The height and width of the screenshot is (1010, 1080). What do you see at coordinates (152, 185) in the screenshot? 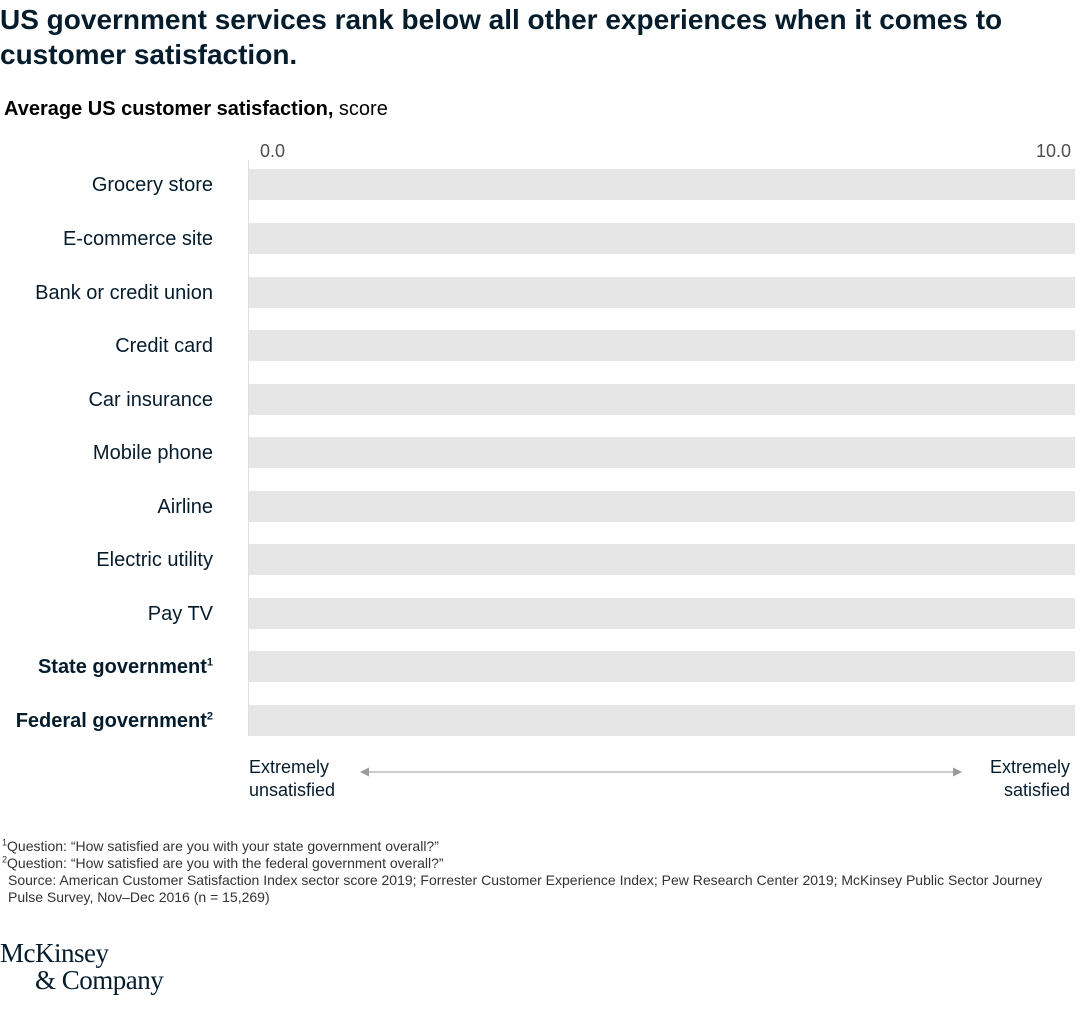
I see `category-text: Grocery store` at bounding box center [152, 185].